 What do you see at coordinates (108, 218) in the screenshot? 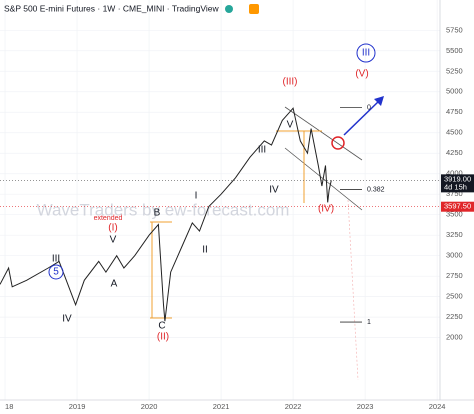
I see `wave-note: extended` at bounding box center [108, 218].